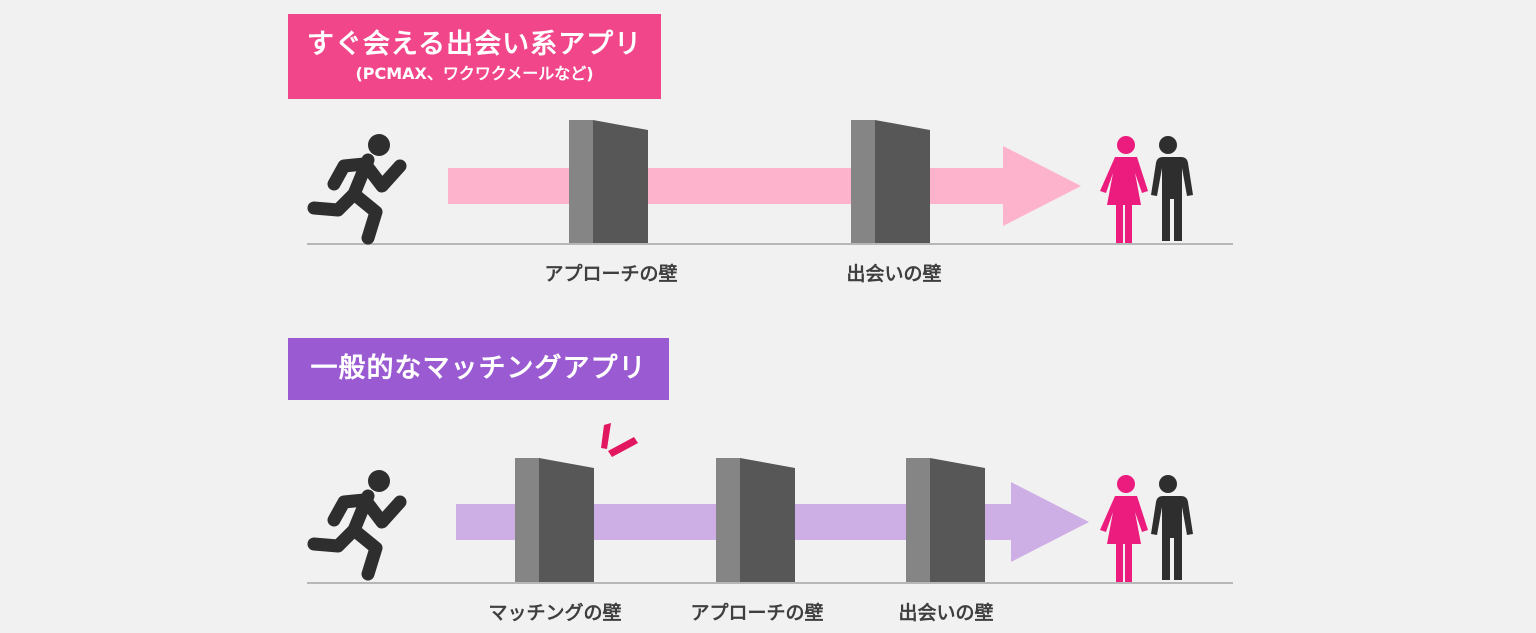 The image size is (1536, 633). I want to click on wall-matching, so click(554, 520).